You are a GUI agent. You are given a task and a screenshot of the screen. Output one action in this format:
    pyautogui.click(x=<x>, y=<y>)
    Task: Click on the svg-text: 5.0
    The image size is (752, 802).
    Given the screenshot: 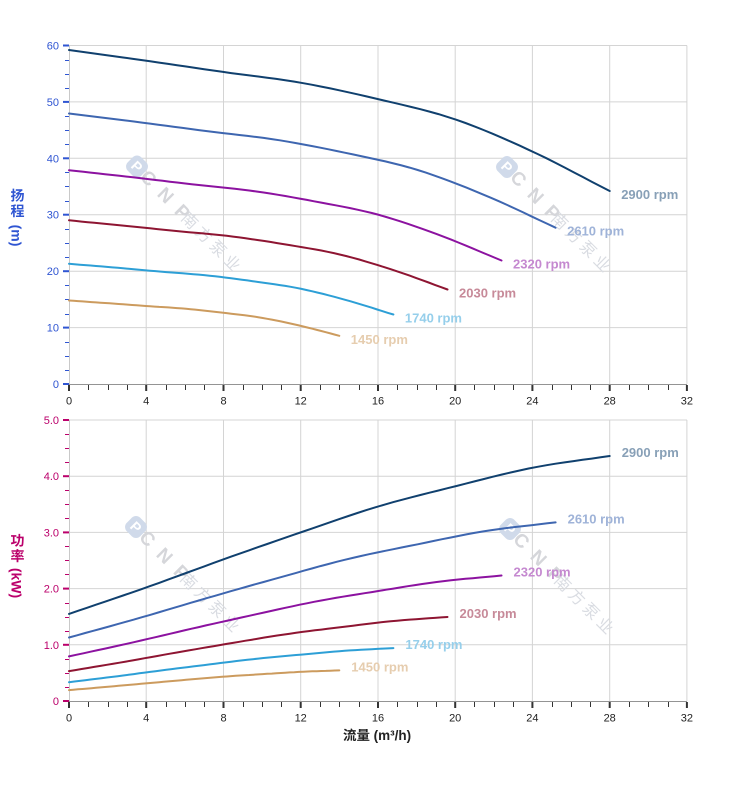 What is the action you would take?
    pyautogui.click(x=51, y=421)
    